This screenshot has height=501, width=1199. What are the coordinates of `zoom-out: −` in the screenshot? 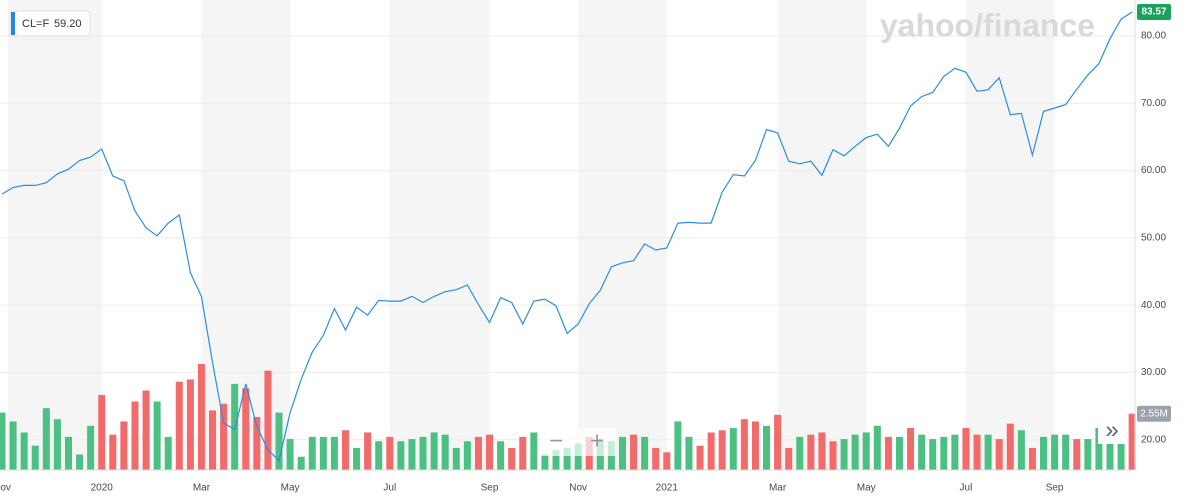 It's located at (556, 440).